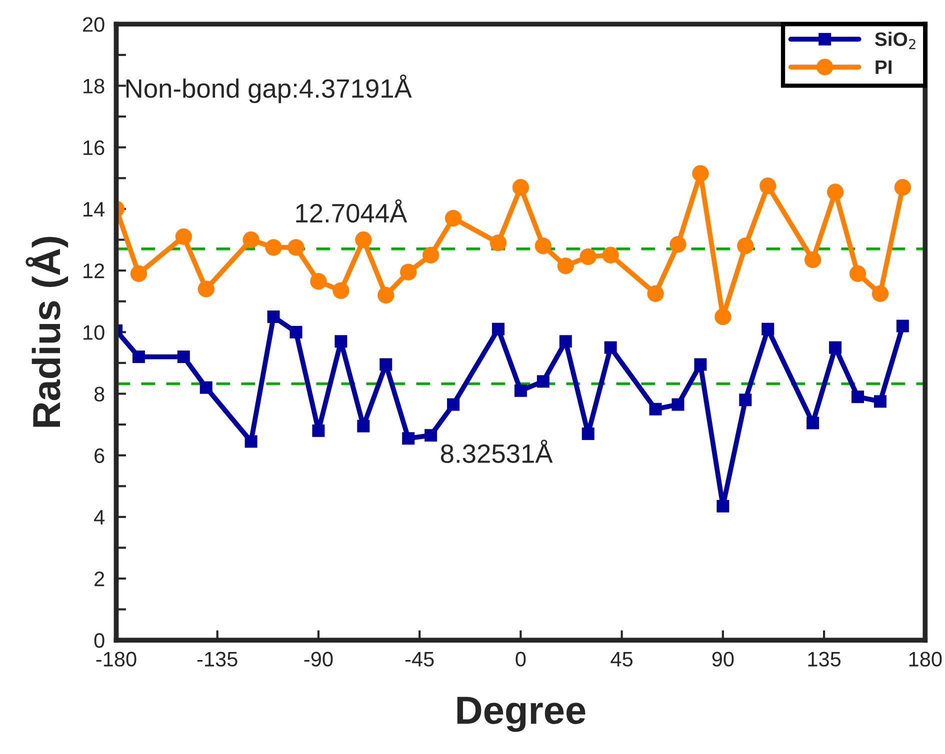 This screenshot has height=754, width=945. What do you see at coordinates (352, 211) in the screenshot?
I see `ref-line-label: 12.7044Å` at bounding box center [352, 211].